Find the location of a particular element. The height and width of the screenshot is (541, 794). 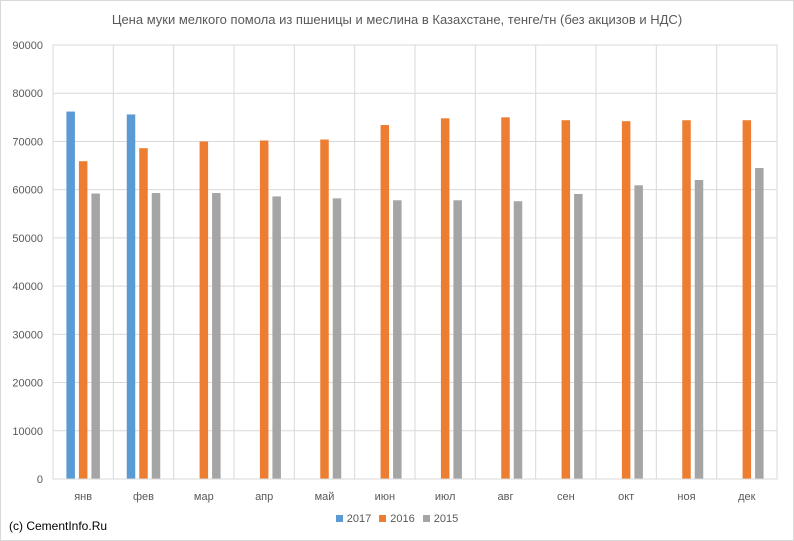

y-tick-label: 20000 is located at coordinates (27, 384).